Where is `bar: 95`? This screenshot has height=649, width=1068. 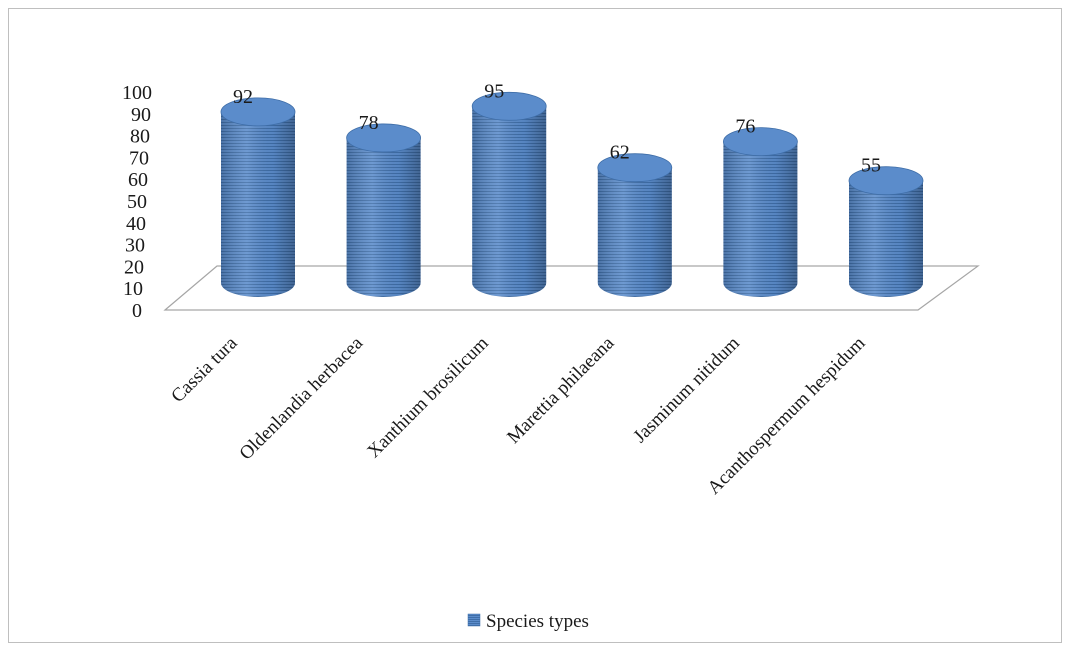 bar: 95 is located at coordinates (509, 188).